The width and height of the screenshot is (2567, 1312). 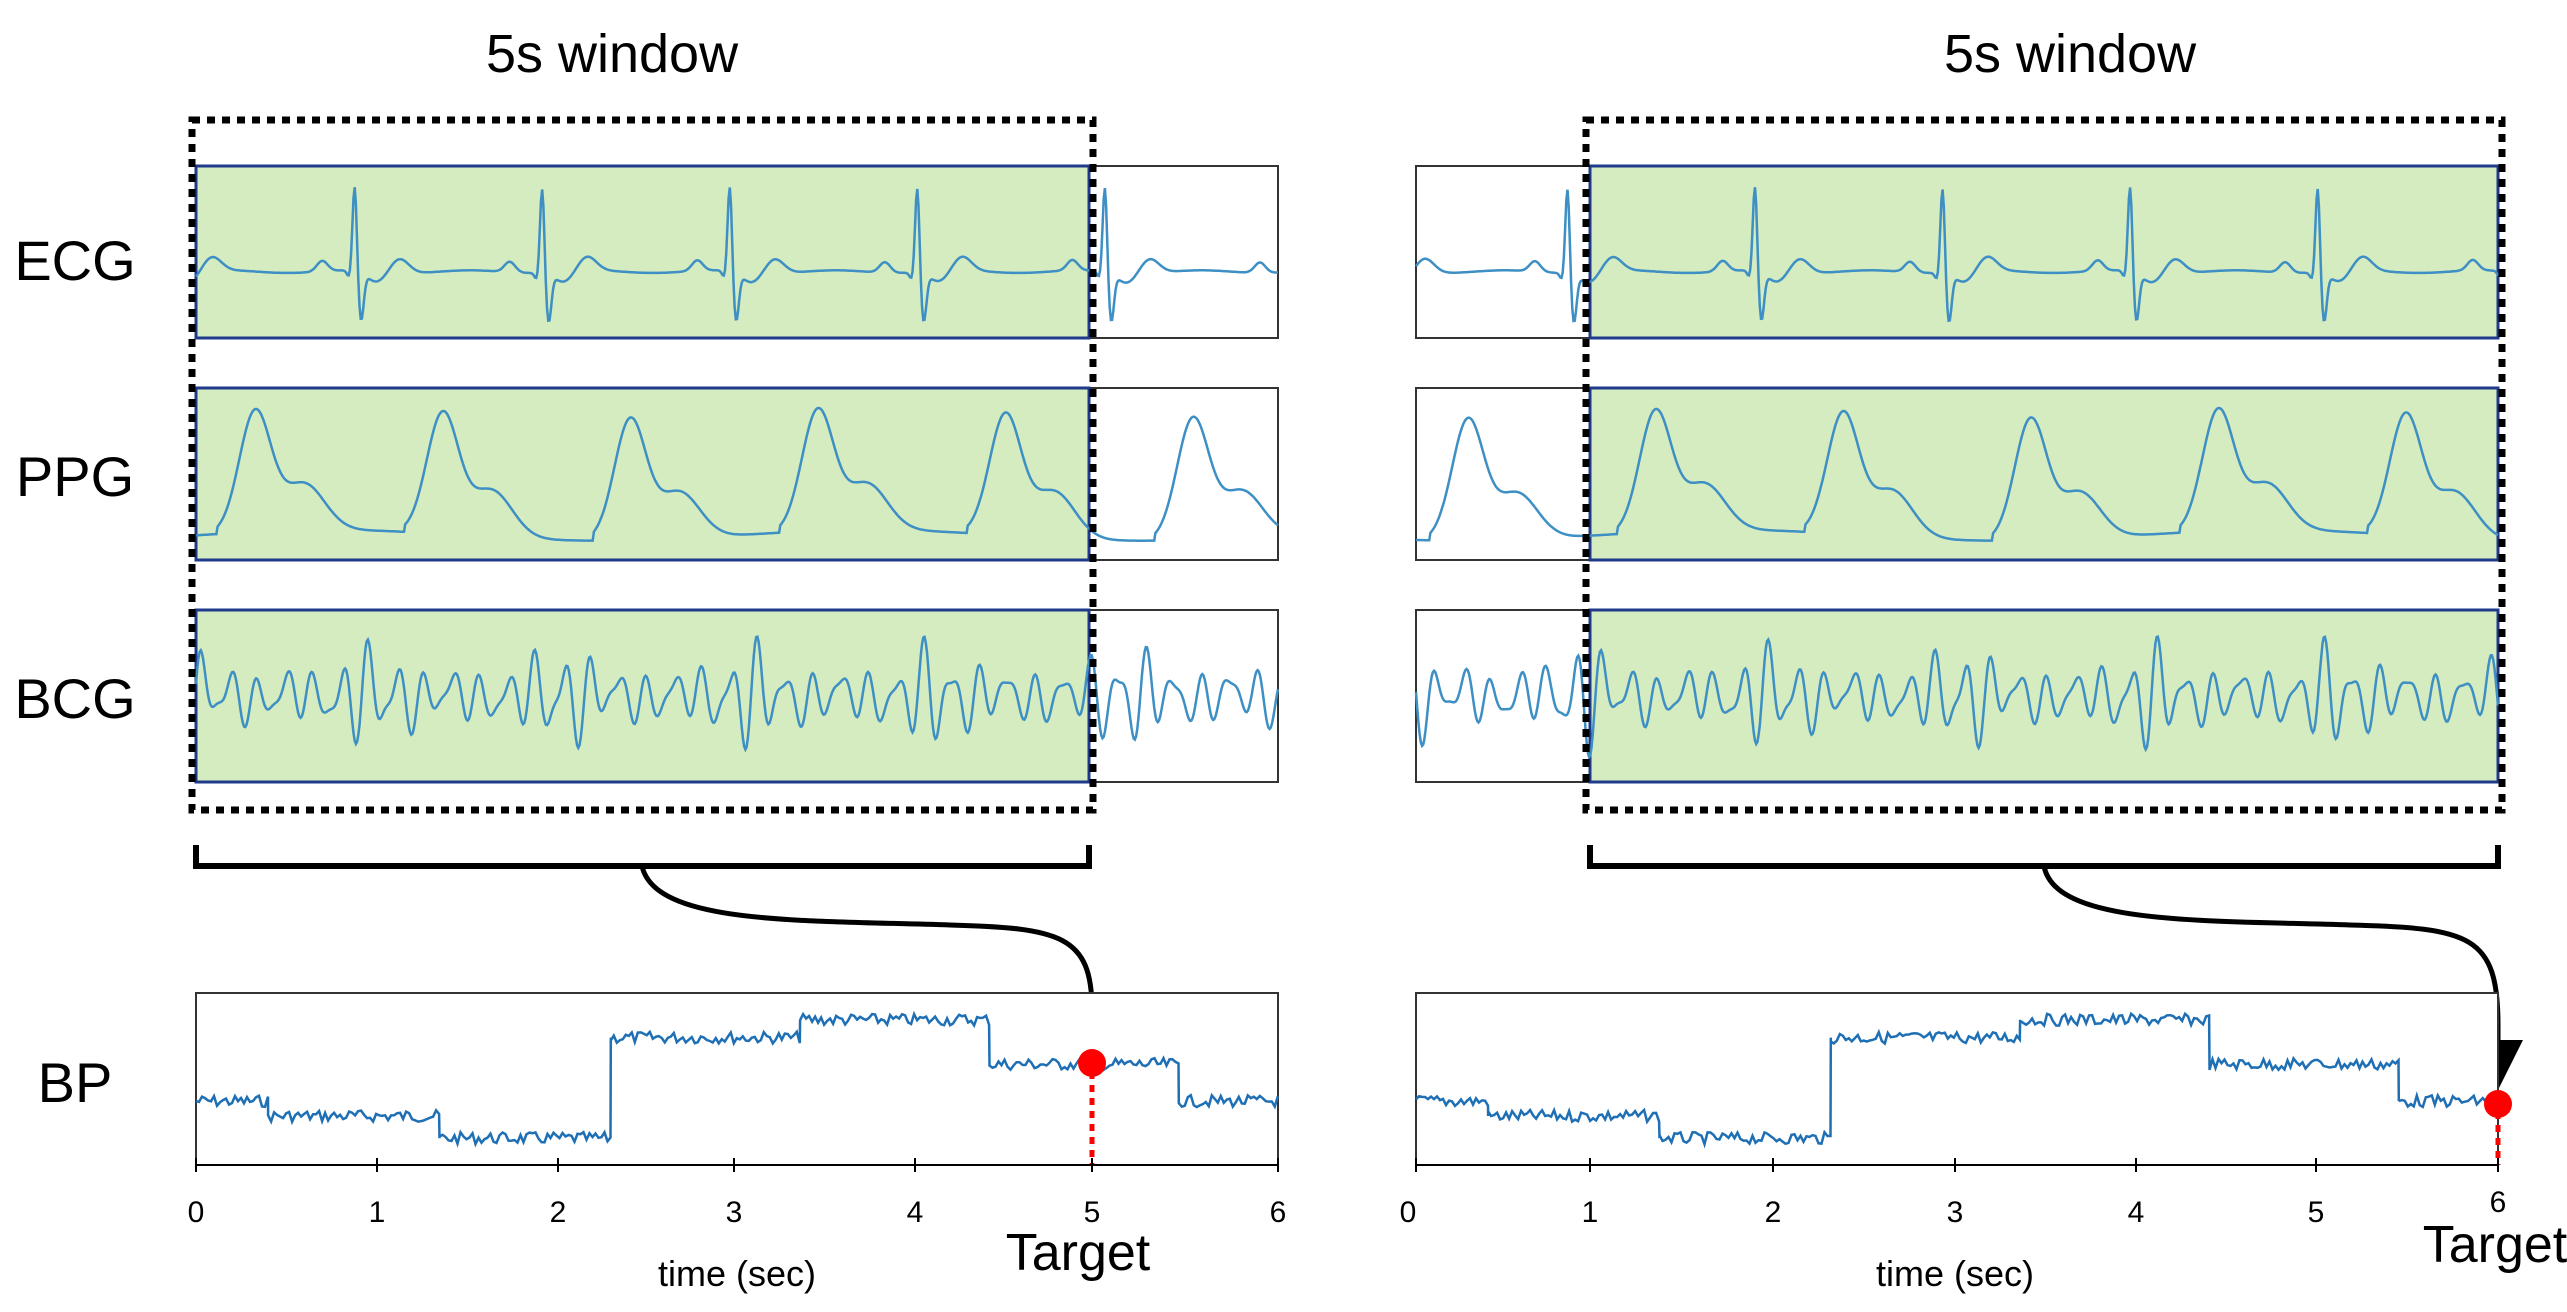 What do you see at coordinates (75, 1082) in the screenshot?
I see `row-label-bp: BP` at bounding box center [75, 1082].